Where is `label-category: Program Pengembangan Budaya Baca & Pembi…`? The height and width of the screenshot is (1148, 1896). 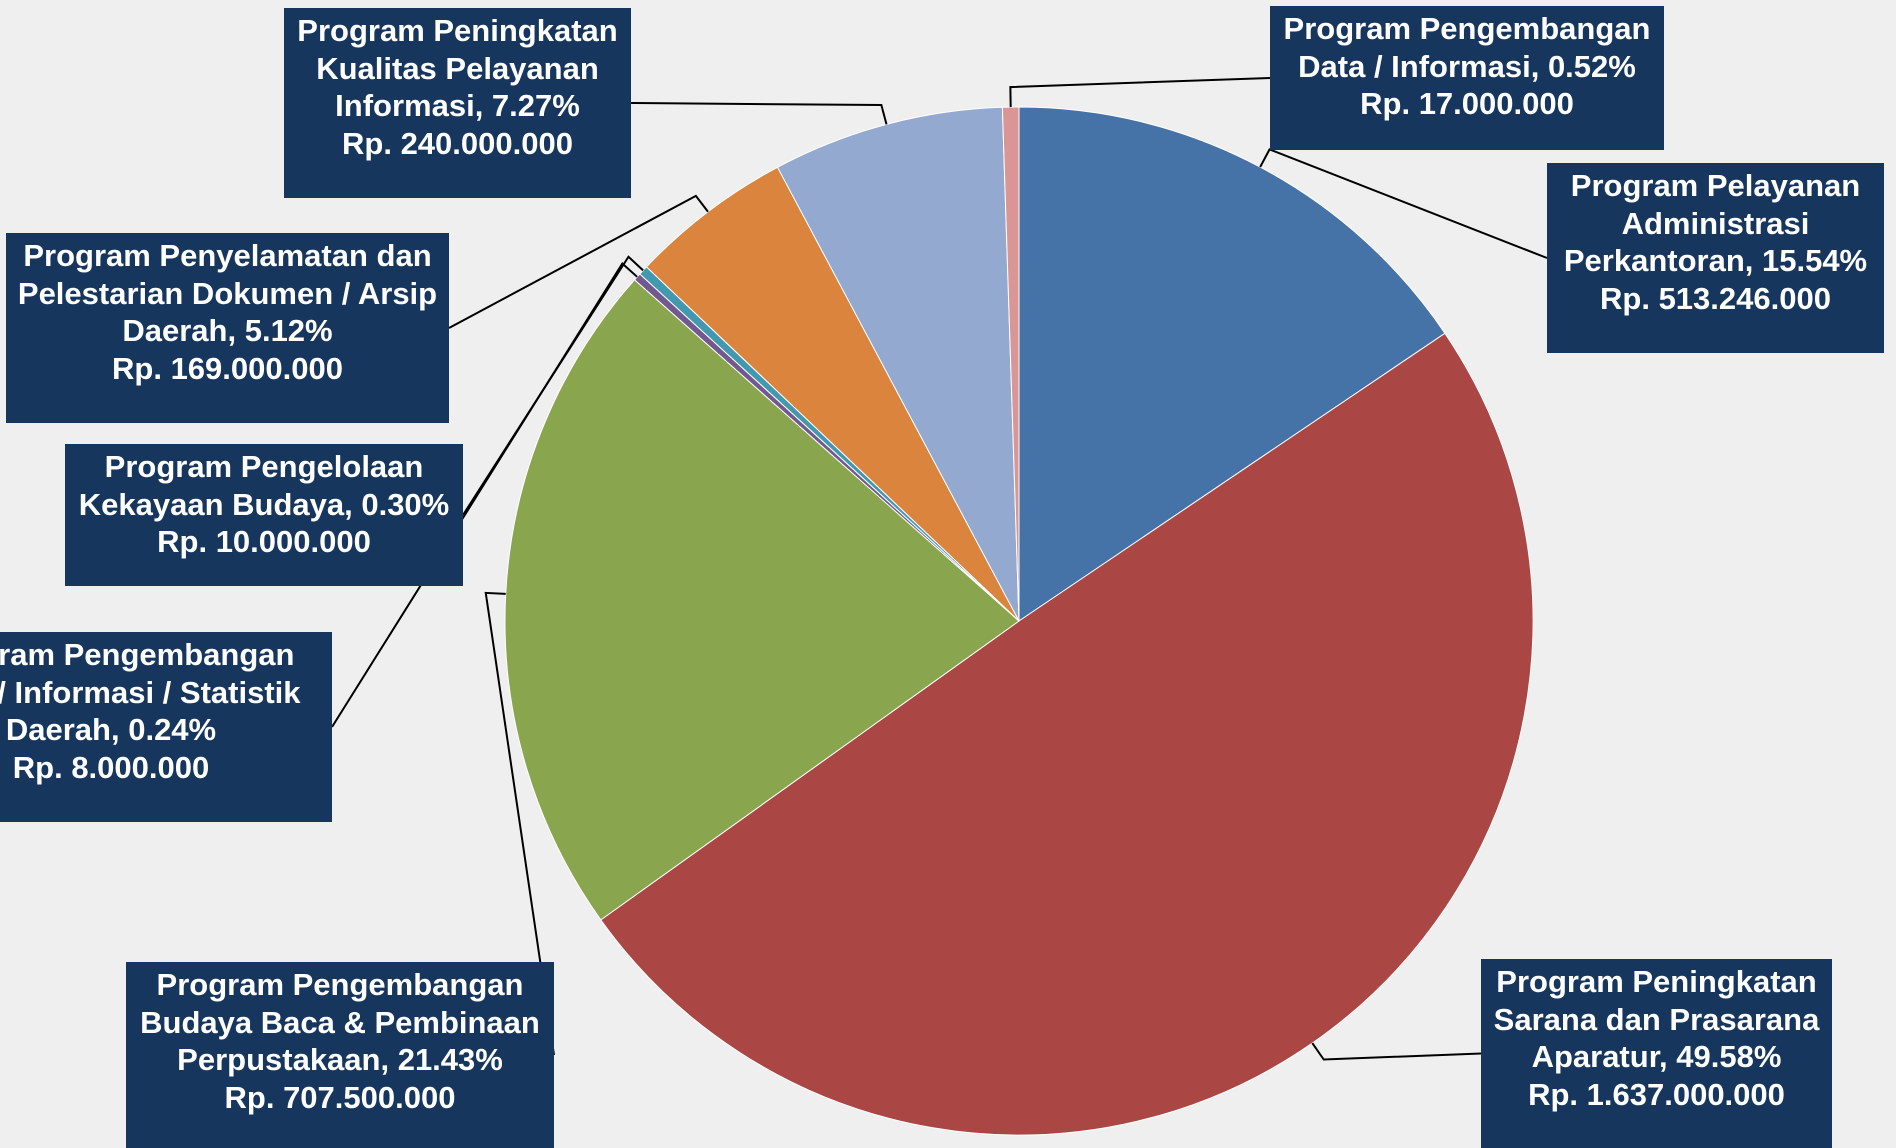 label-category: Program Pengembangan Budaya Baca & Pembi… is located at coordinates (340, 1022).